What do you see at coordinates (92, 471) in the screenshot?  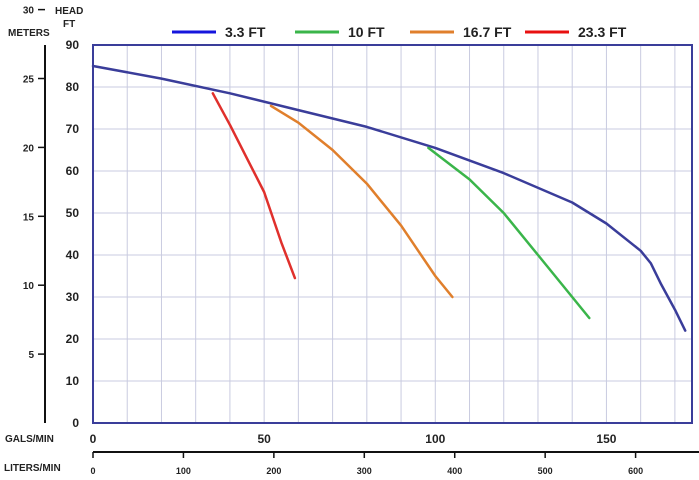 I see `liters-min-tick-label: 0` at bounding box center [92, 471].